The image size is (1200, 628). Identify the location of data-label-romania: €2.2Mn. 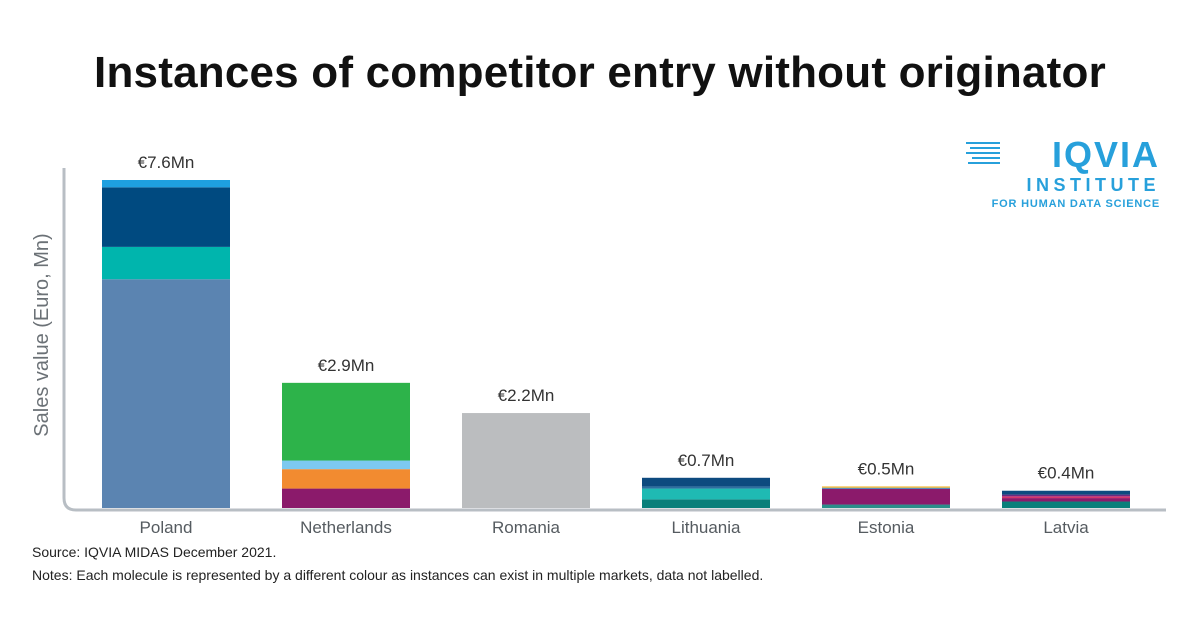
(526, 395).